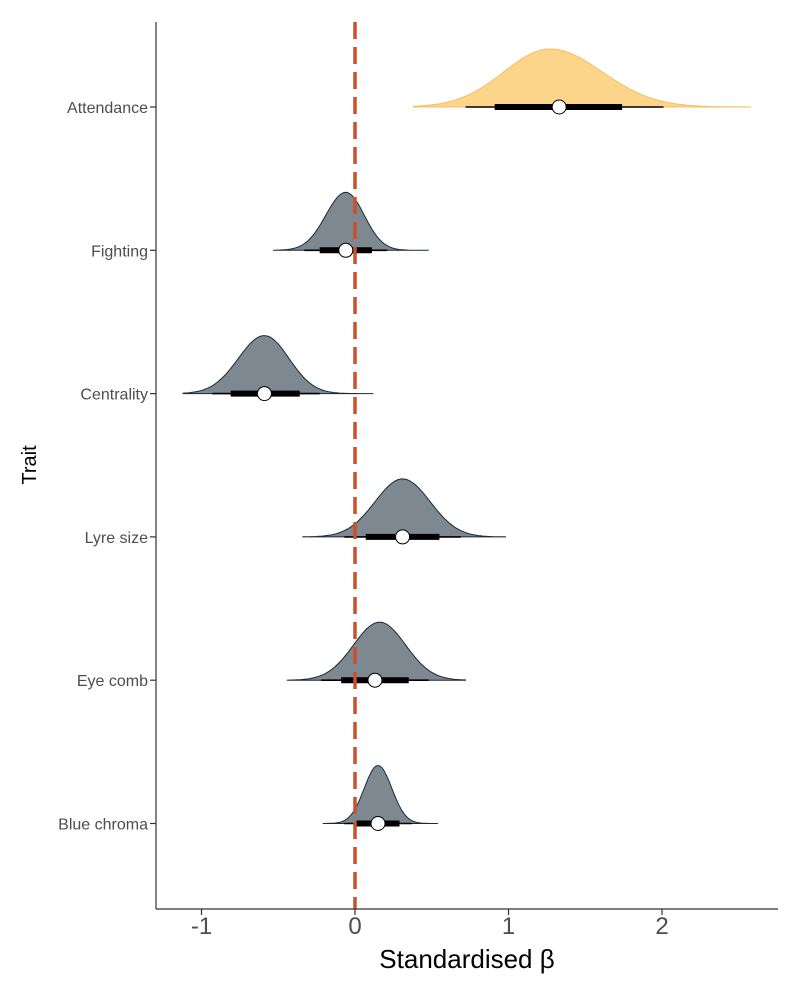 The image size is (800, 1000). Describe the element at coordinates (278, 365) in the screenshot. I see `density-centrality` at that location.